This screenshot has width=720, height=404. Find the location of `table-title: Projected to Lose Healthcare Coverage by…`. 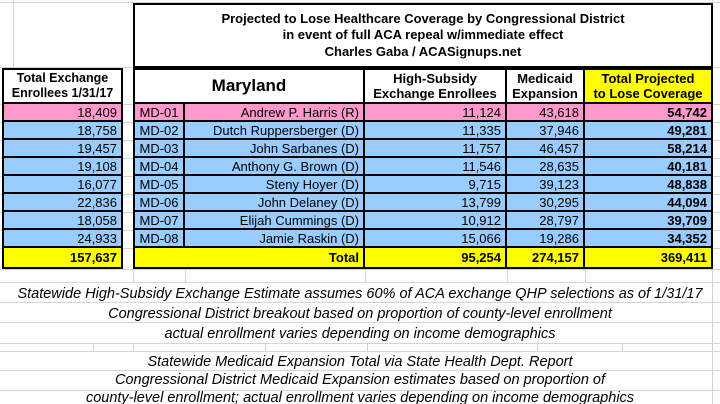

table-title: Projected to Lose Healthcare Coverage by… is located at coordinates (423, 35).